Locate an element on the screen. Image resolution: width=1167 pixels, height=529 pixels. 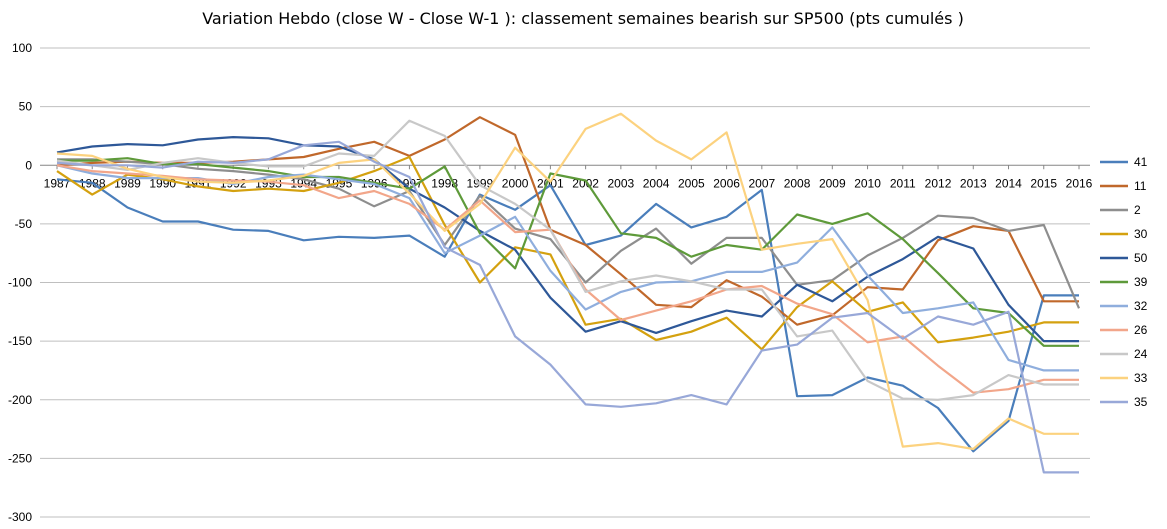
legend-label-2: 2 is located at coordinates (1137, 210).